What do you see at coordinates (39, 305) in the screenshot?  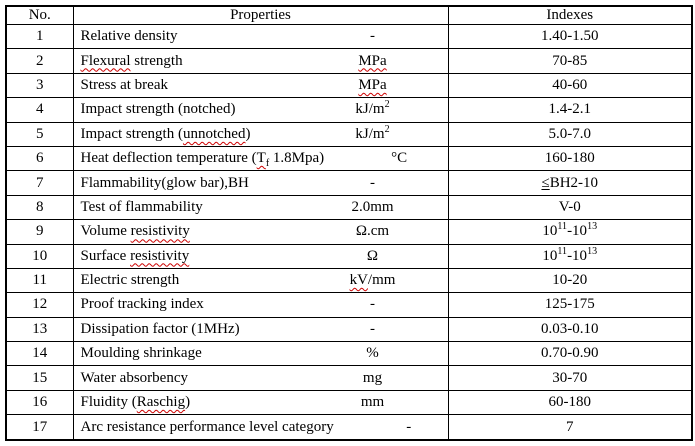 I see `row-number-cell: 12` at bounding box center [39, 305].